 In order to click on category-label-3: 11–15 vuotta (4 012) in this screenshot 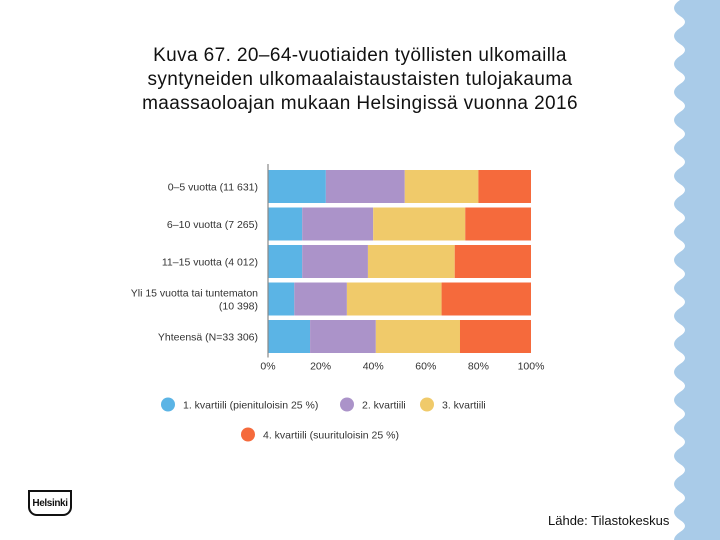, I will do `click(210, 263)`.